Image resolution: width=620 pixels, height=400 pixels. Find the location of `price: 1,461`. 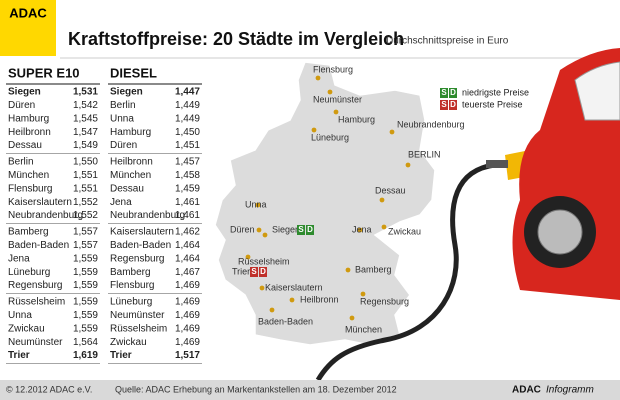

price: 1,461 is located at coordinates (187, 202).